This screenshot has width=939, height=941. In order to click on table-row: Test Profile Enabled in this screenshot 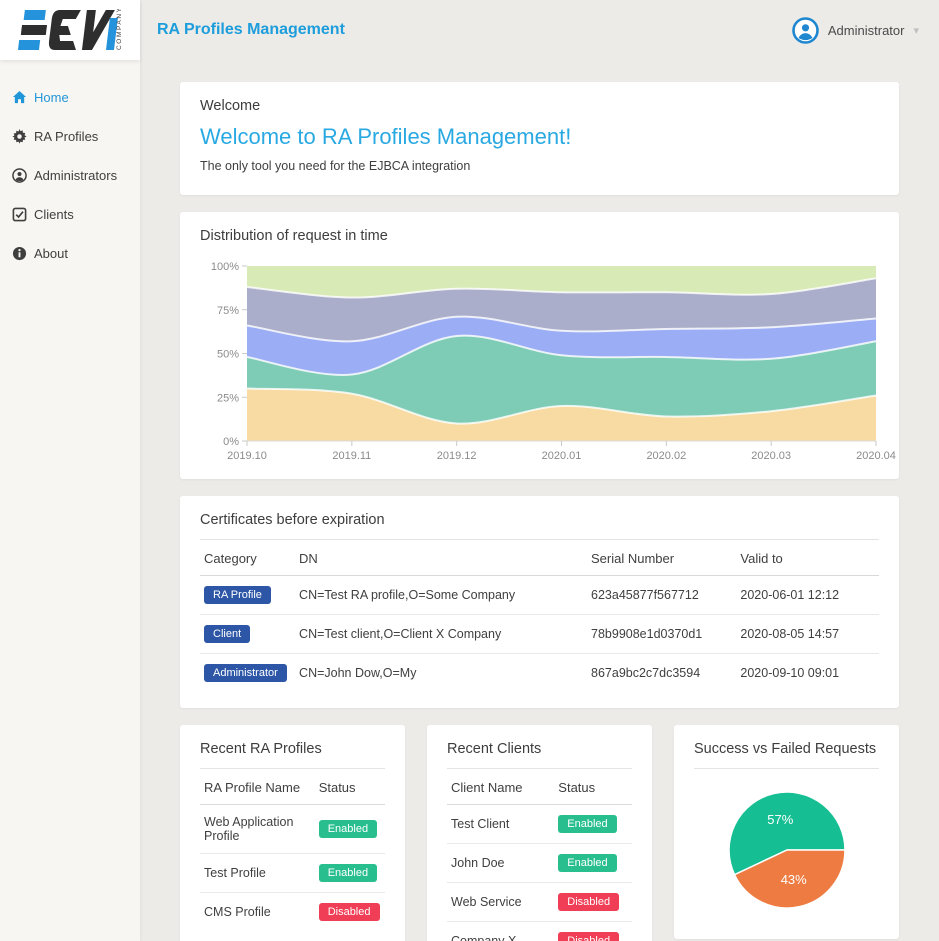, I will do `click(292, 873)`.